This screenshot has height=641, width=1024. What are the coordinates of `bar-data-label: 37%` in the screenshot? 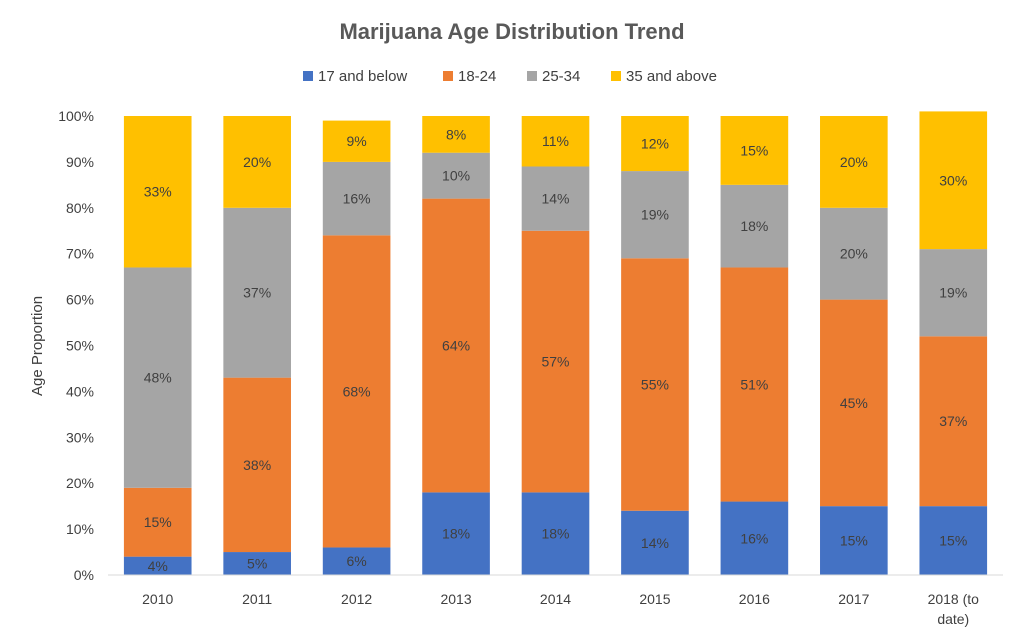 It's located at (953, 421).